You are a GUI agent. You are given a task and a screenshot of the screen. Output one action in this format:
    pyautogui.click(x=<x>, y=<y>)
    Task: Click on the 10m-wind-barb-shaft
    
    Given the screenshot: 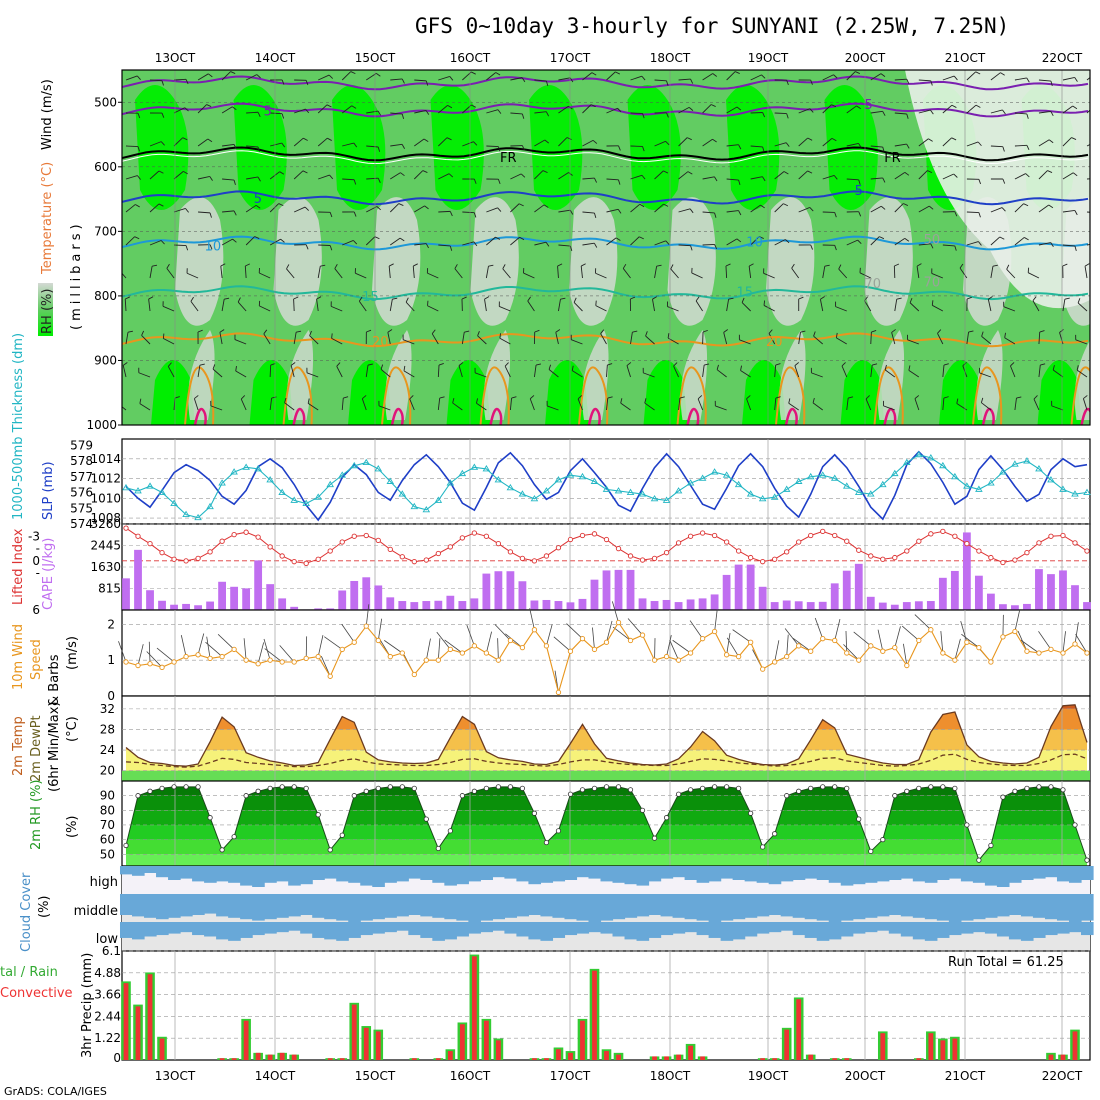 What is the action you would take?
    pyautogui.click(x=470, y=635)
    